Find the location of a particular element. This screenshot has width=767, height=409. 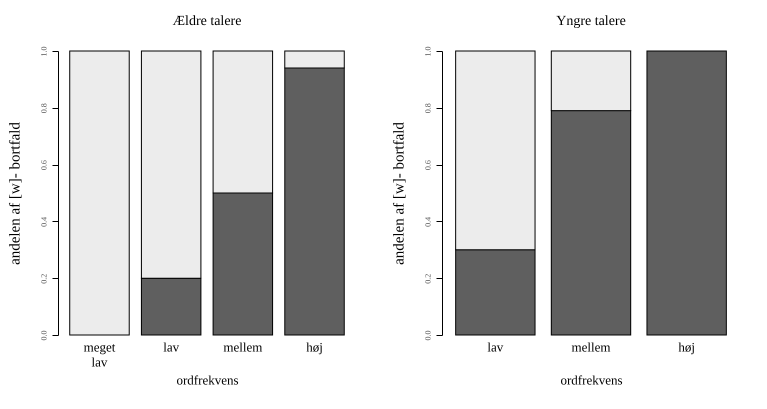

x-tick-label: meget lav is located at coordinates (100, 355).